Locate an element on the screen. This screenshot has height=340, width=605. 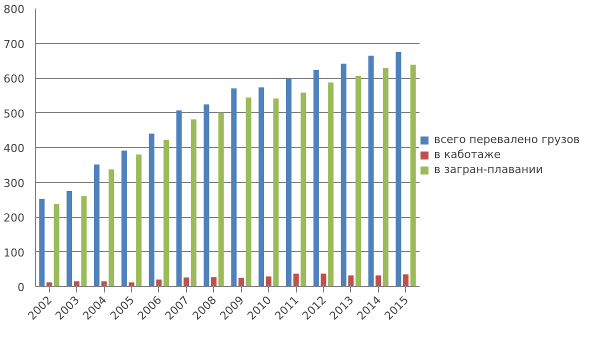
legend-label: в каботаже is located at coordinates (467, 154).